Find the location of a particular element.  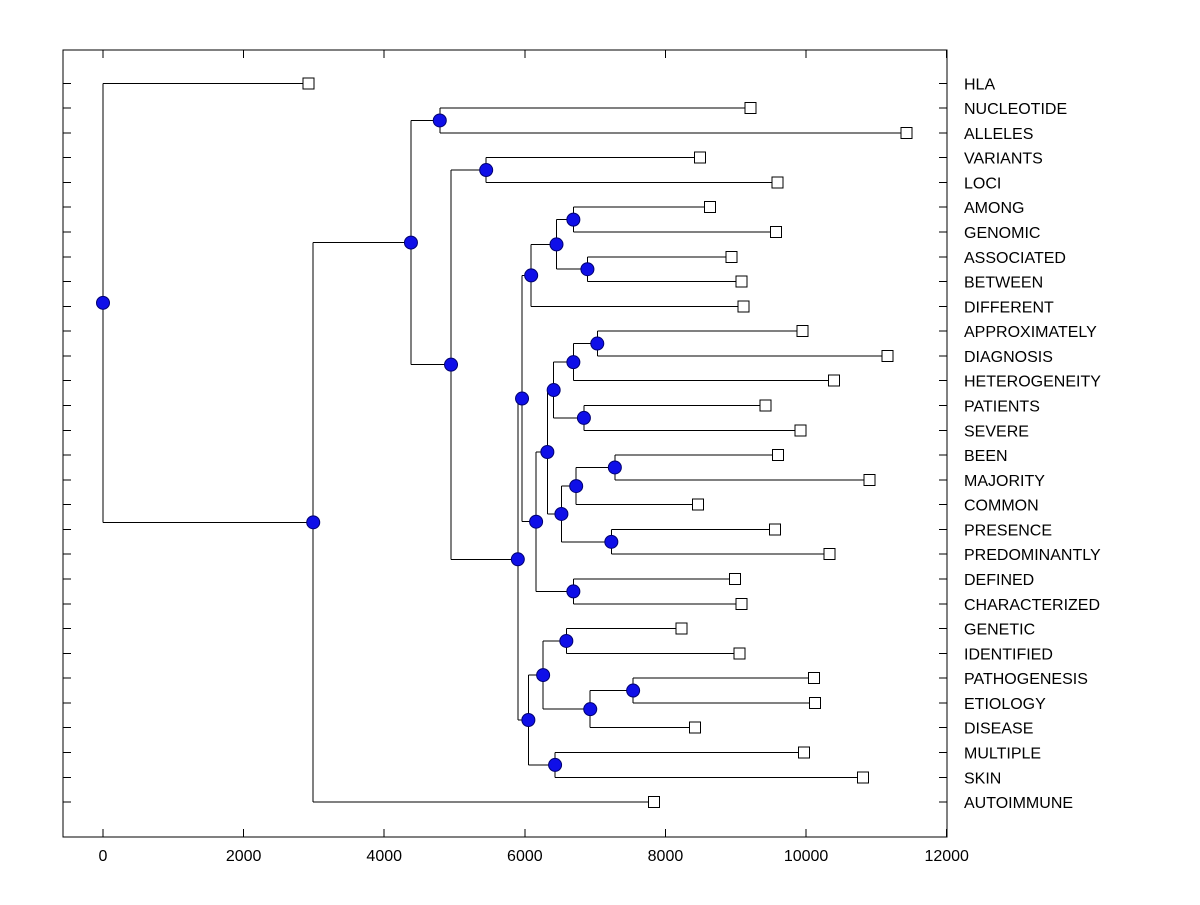

x-tick-label: 0 is located at coordinates (103, 856).